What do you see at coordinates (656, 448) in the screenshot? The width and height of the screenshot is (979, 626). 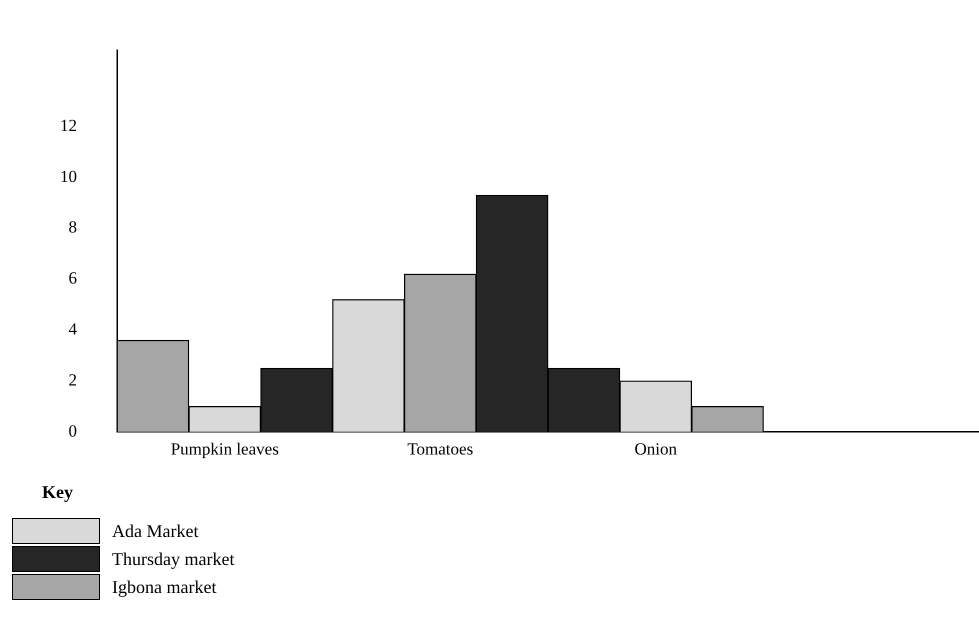 I see `x-tick-label: Onion` at bounding box center [656, 448].